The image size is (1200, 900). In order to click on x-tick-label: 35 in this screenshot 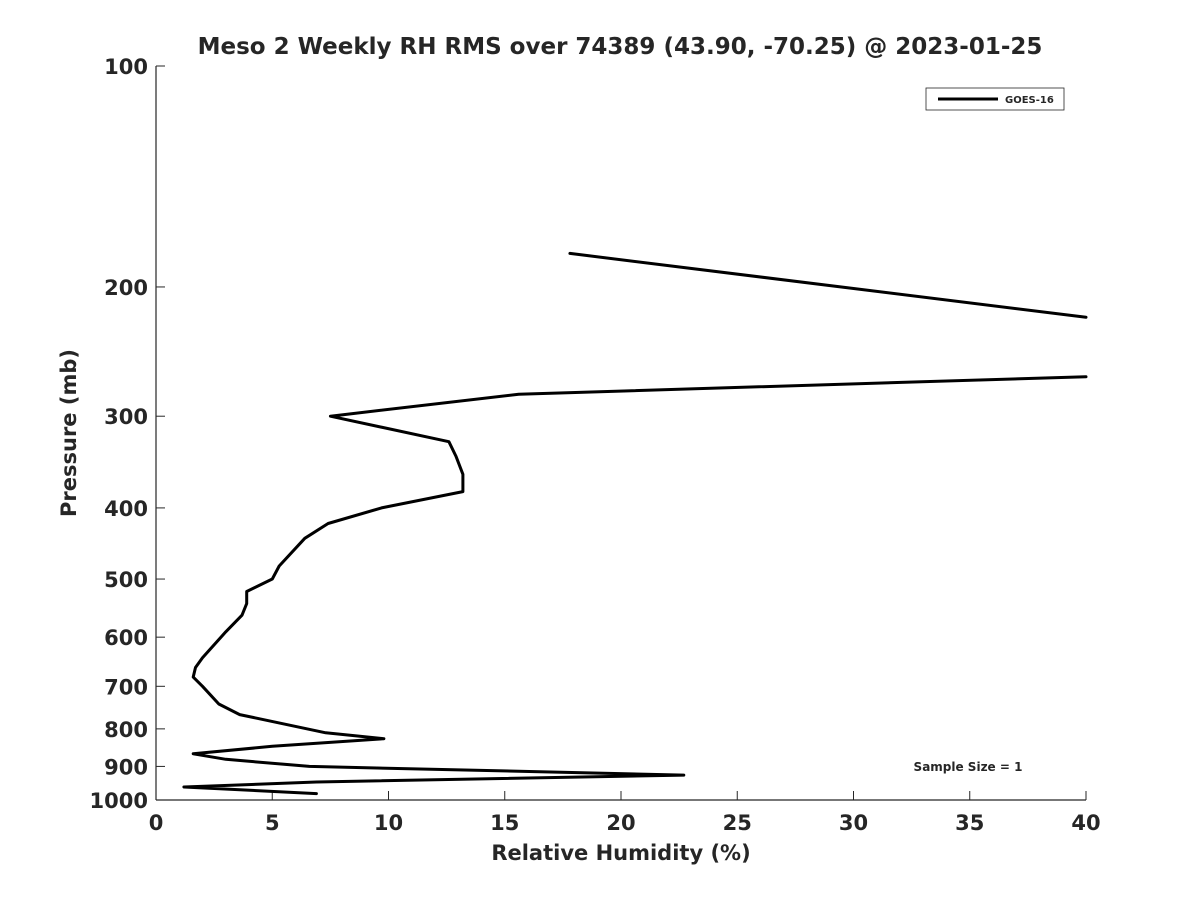, I will do `click(969, 823)`.